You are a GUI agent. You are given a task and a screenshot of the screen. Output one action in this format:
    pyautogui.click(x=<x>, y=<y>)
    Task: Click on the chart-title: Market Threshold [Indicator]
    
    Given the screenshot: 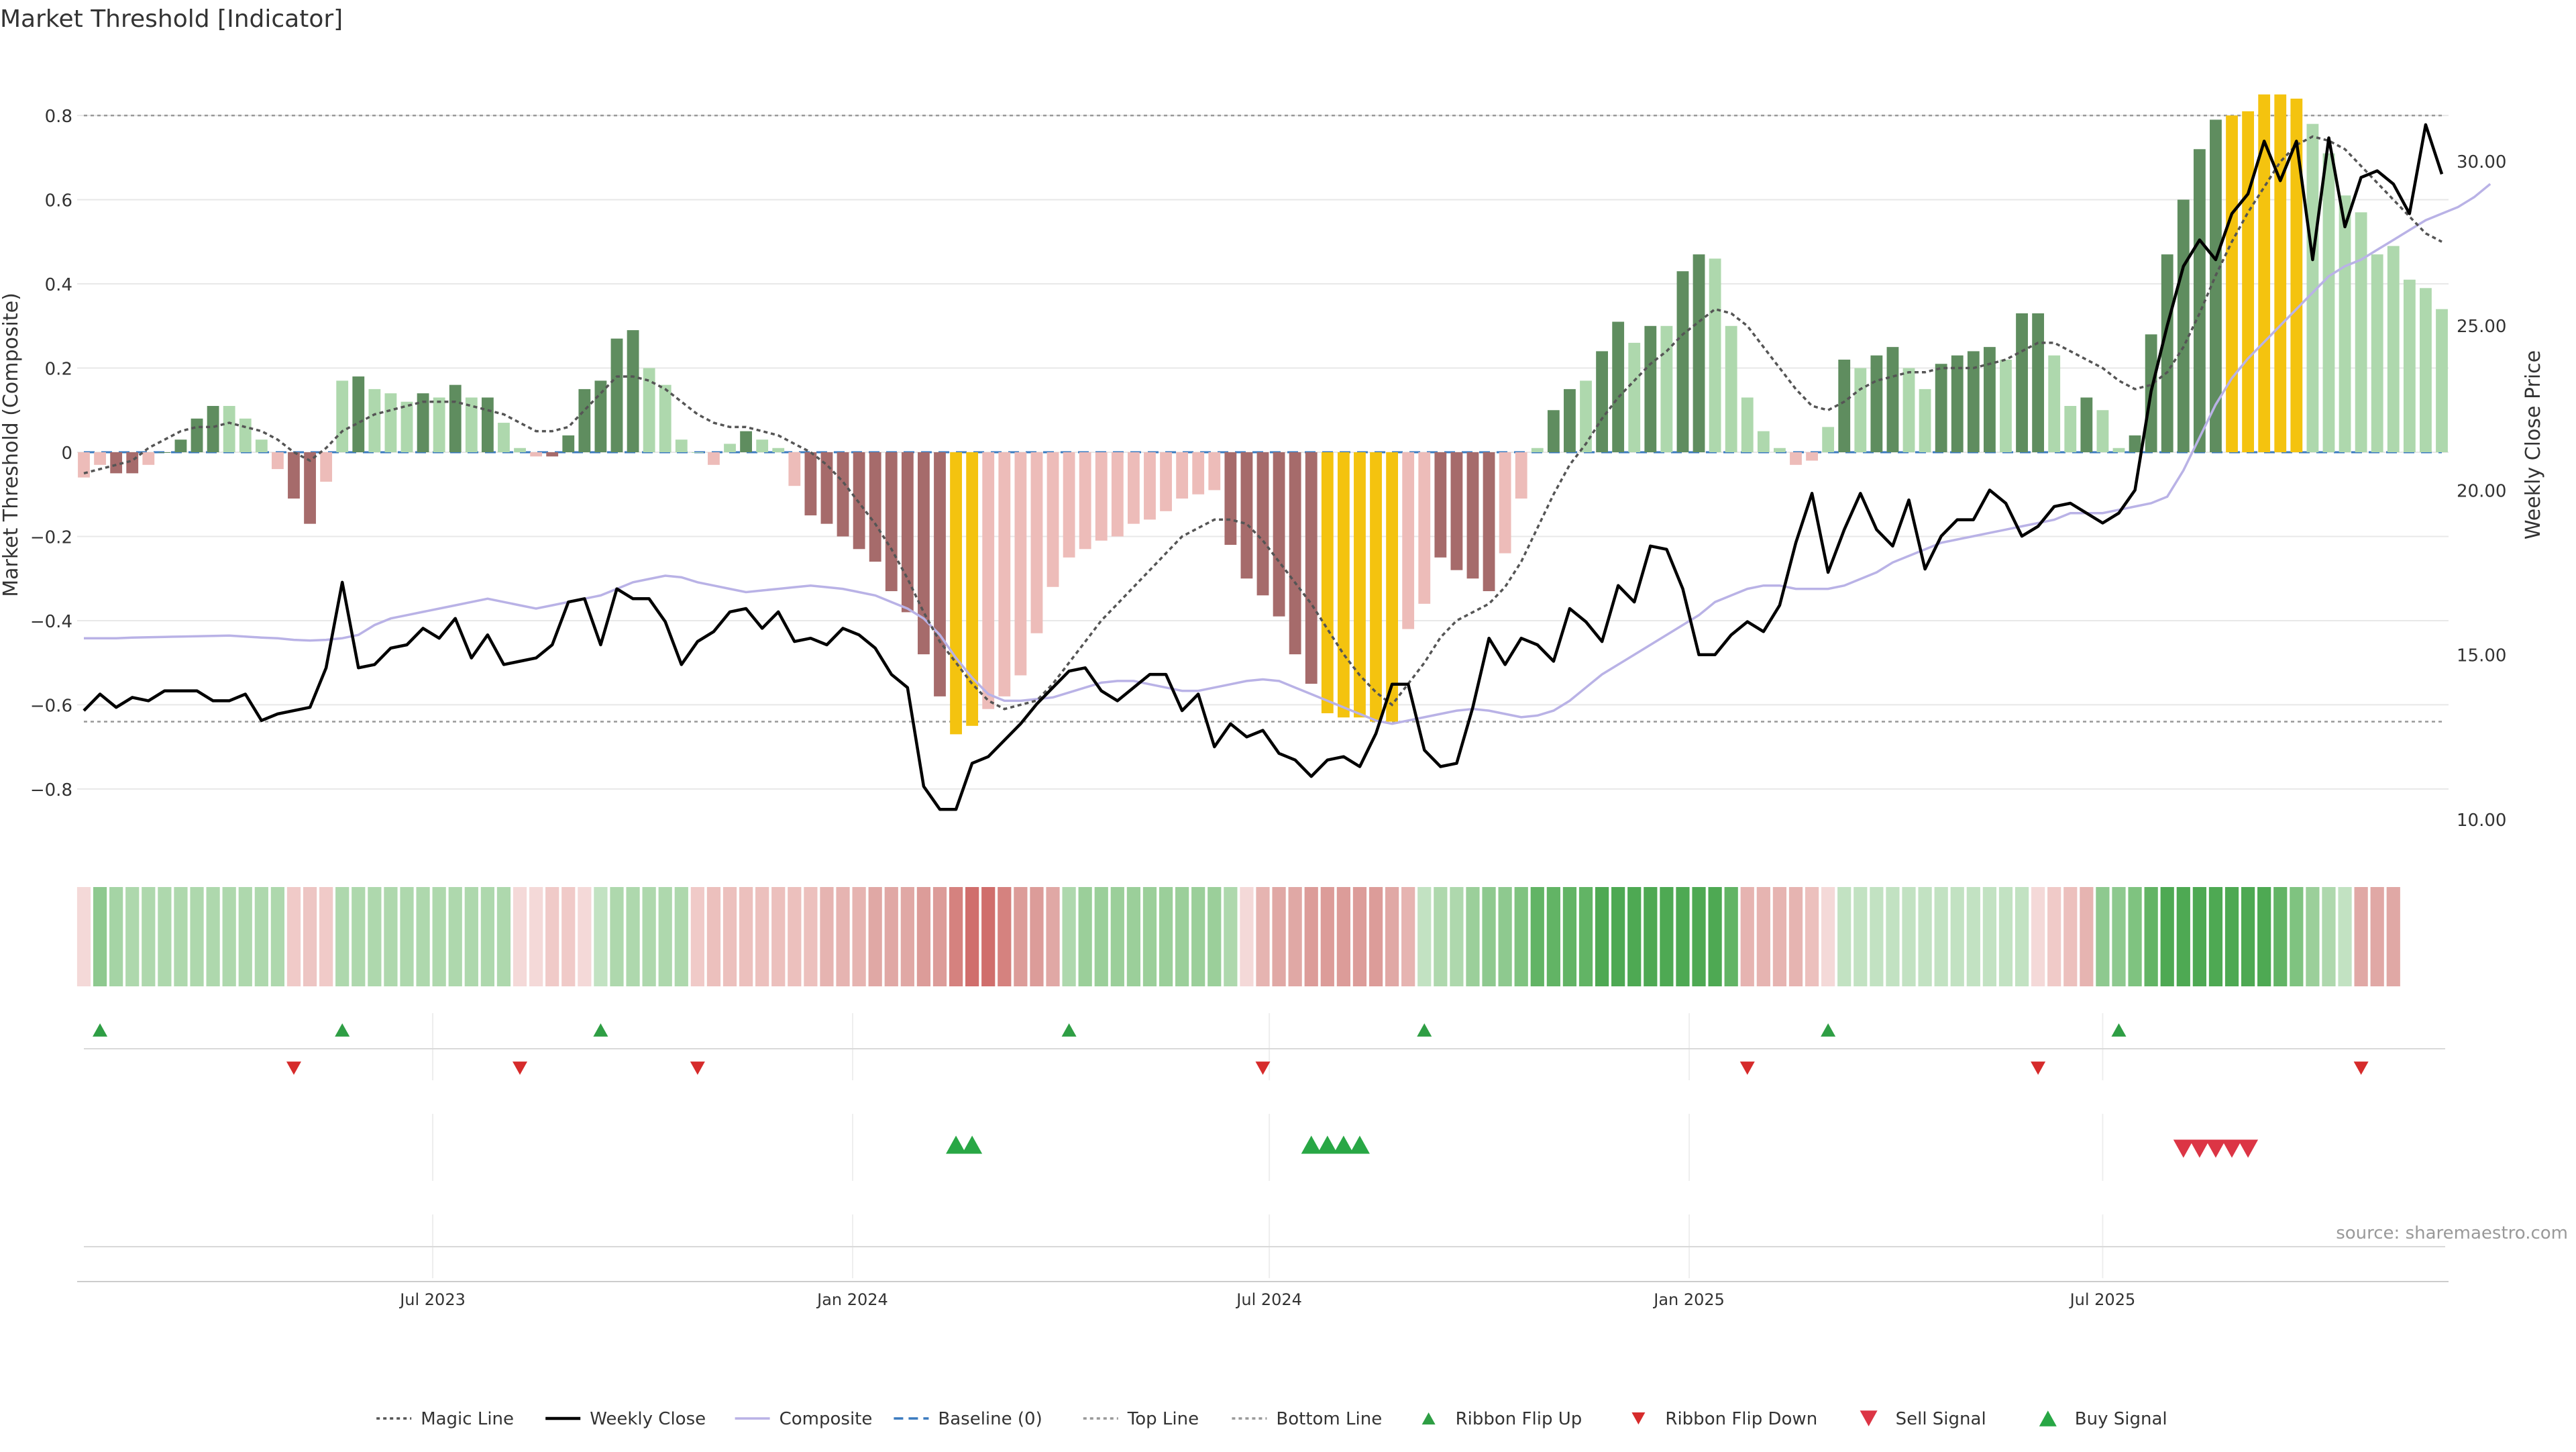 What is the action you would take?
    pyautogui.click(x=171, y=19)
    